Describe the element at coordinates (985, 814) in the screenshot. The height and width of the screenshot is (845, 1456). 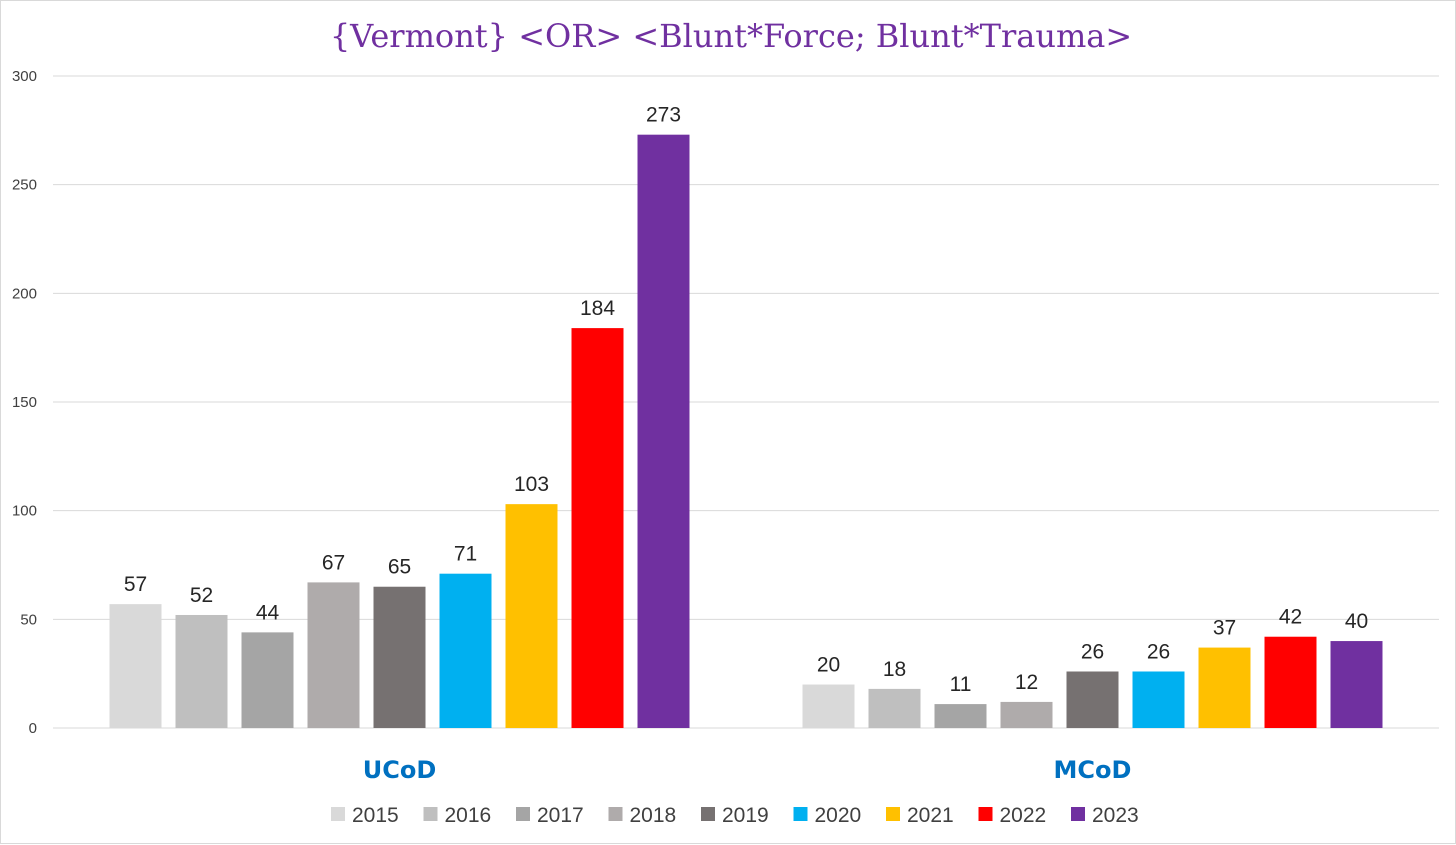
I see `legend-swatch-2022` at that location.